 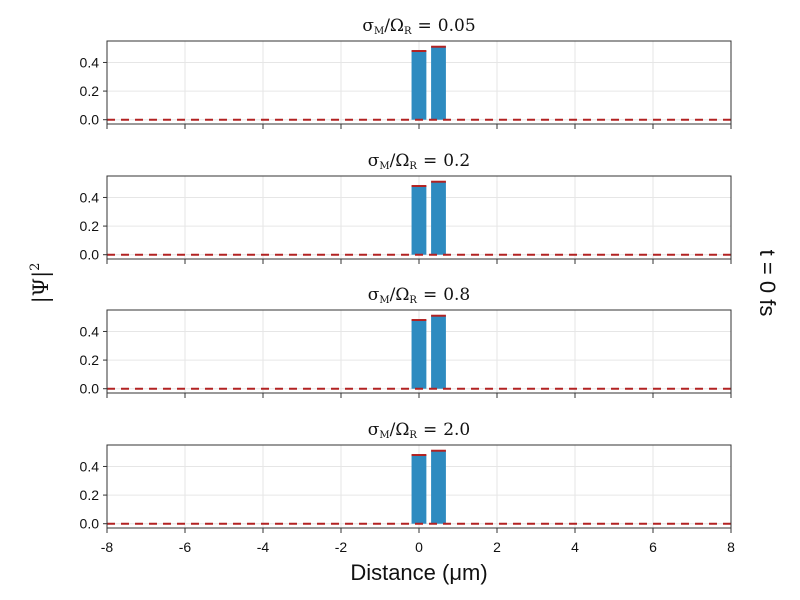 I want to click on x-tick-label: -2, so click(x=341, y=547).